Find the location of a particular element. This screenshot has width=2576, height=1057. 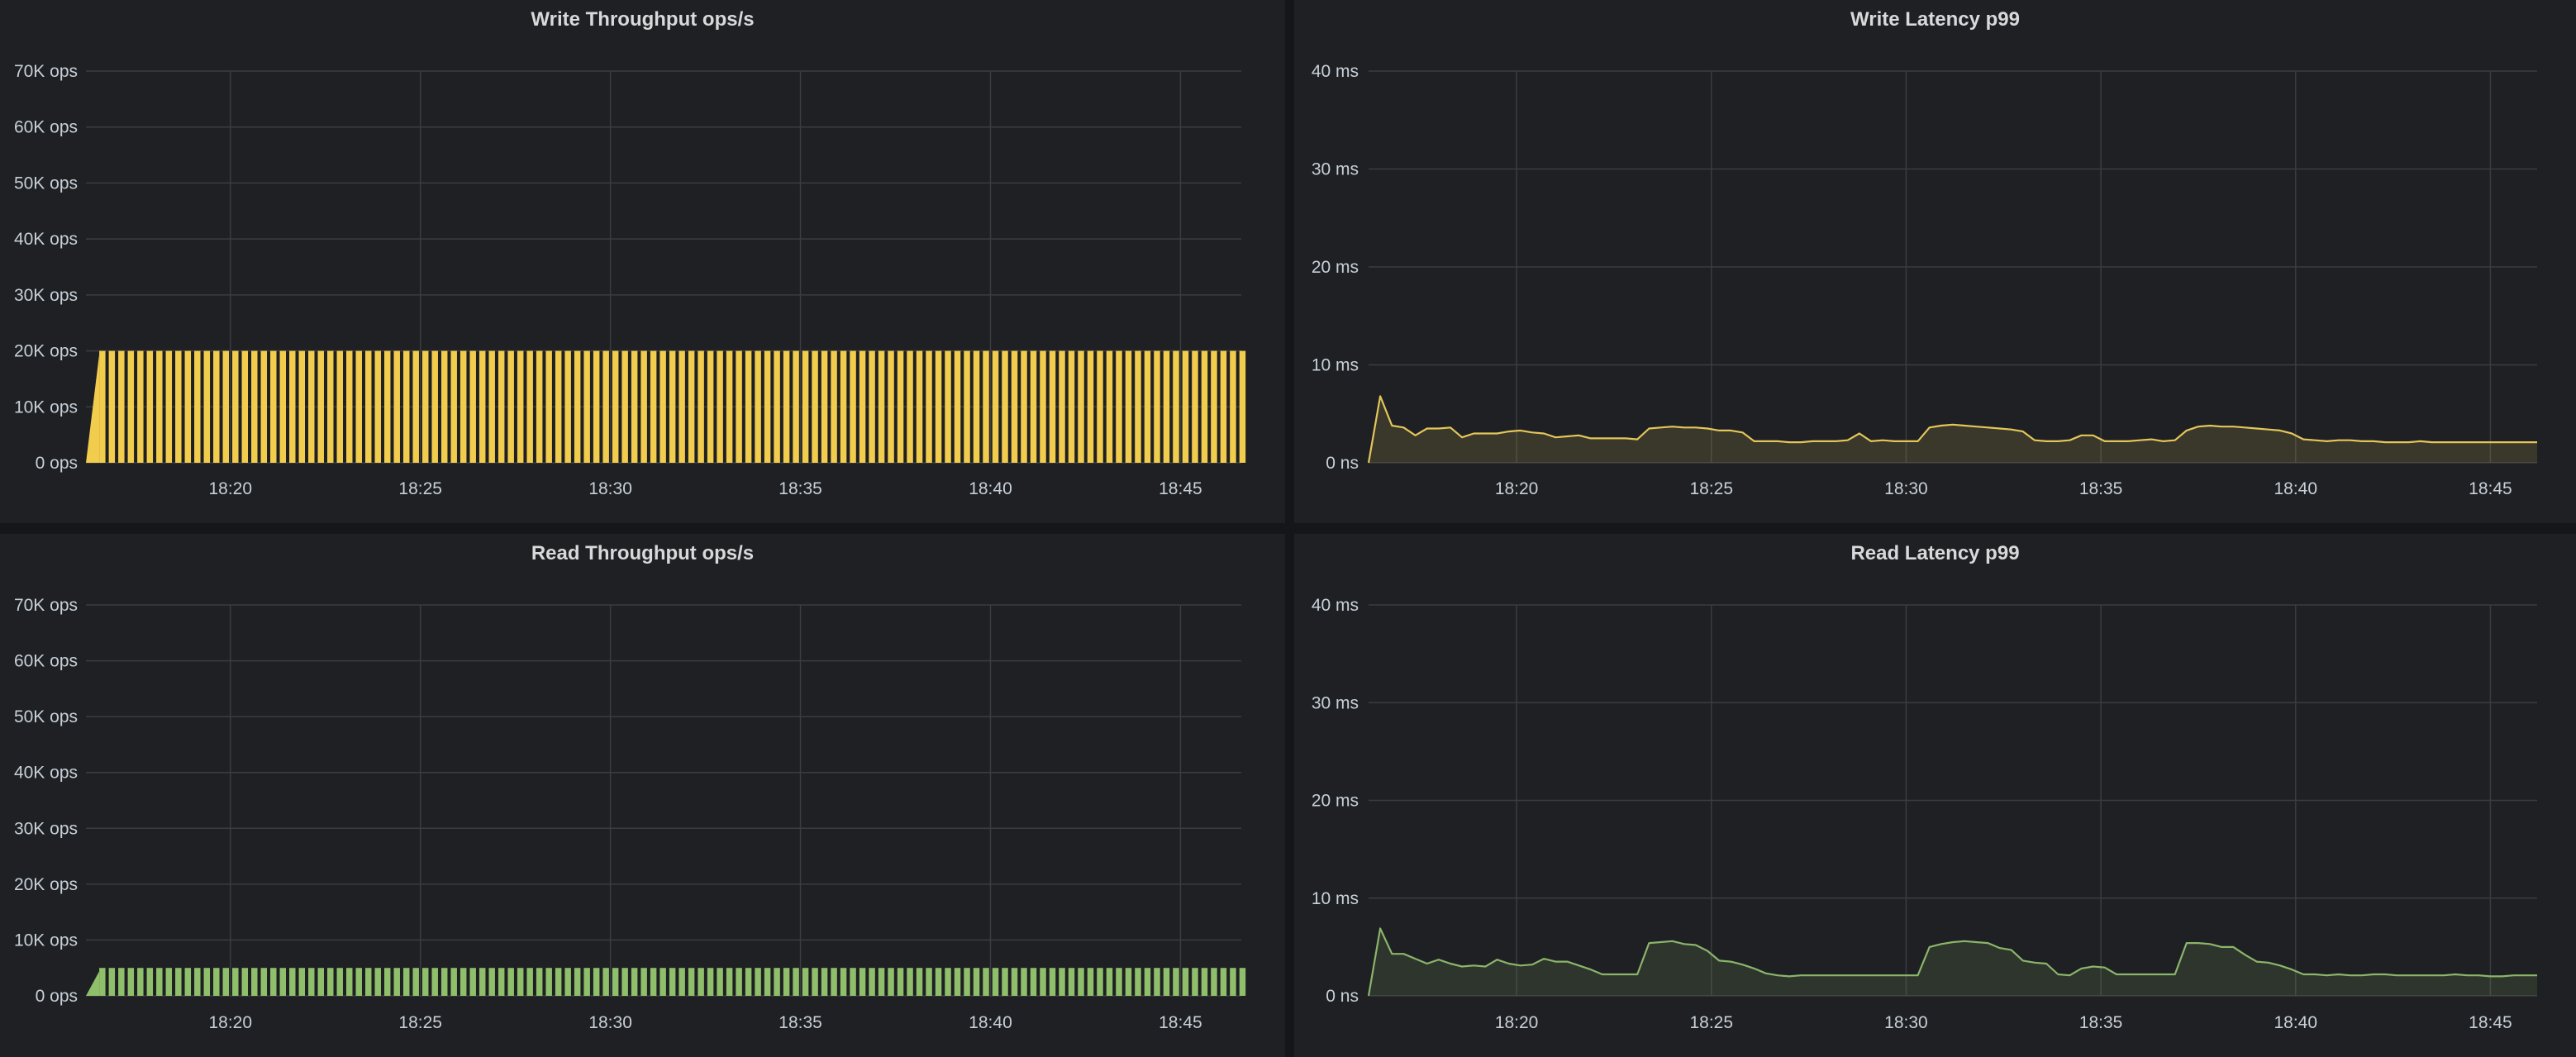

y-tick-label: 50K ops is located at coordinates (46, 716).